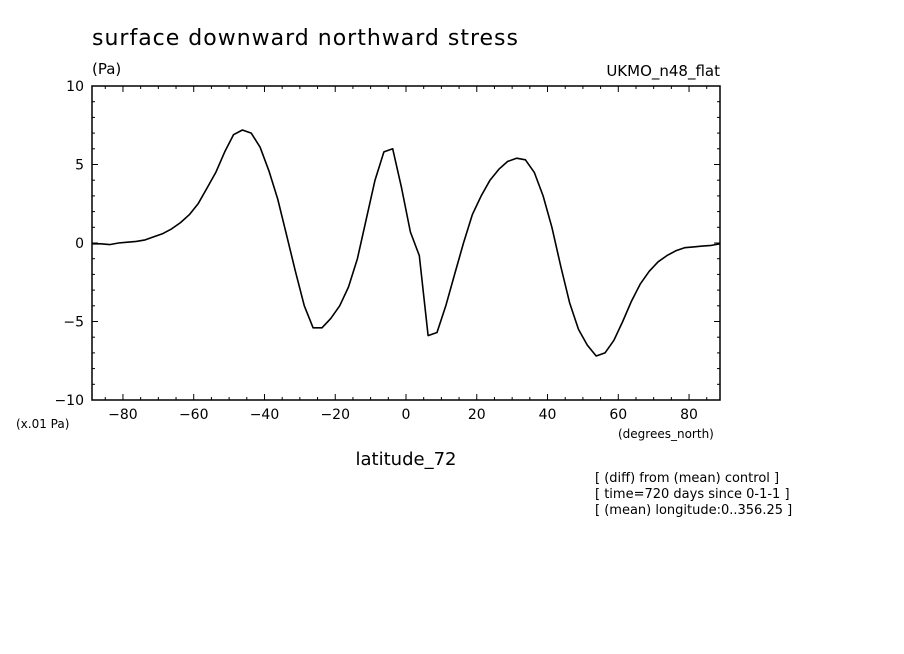 The height and width of the screenshot is (654, 904). I want to click on scale-label: (x.01 Pa), so click(42, 424).